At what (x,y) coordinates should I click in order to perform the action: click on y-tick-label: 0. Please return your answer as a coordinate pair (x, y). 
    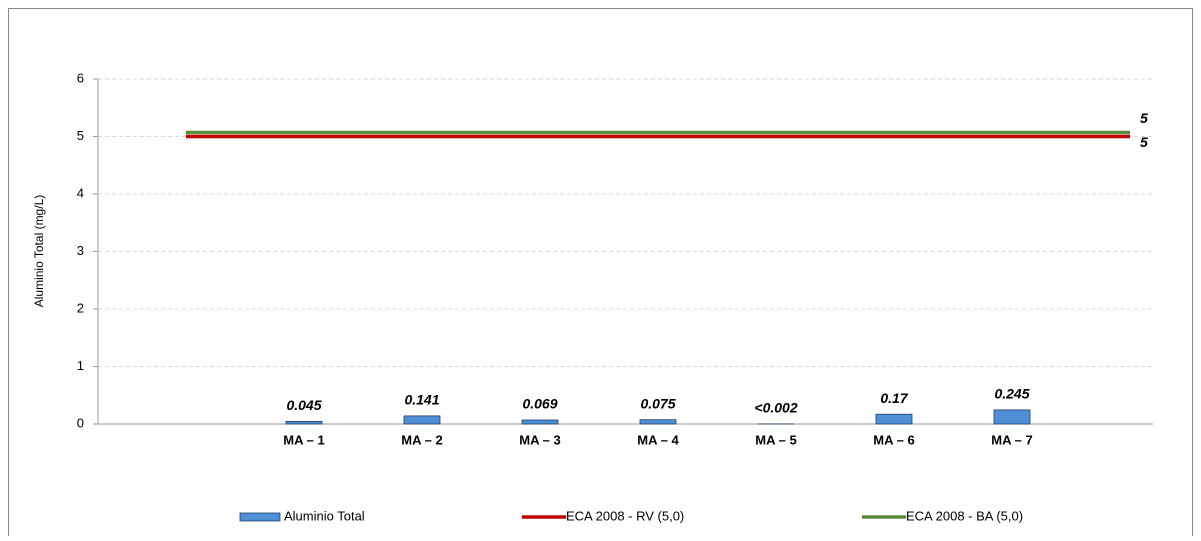
    Looking at the image, I should click on (80, 422).